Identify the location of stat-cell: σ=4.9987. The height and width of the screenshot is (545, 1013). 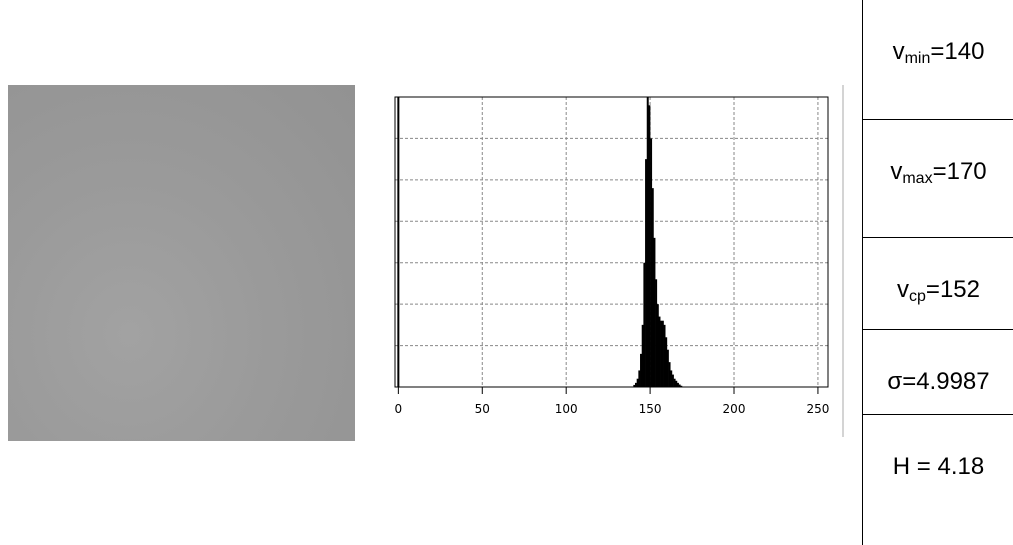
(938, 372).